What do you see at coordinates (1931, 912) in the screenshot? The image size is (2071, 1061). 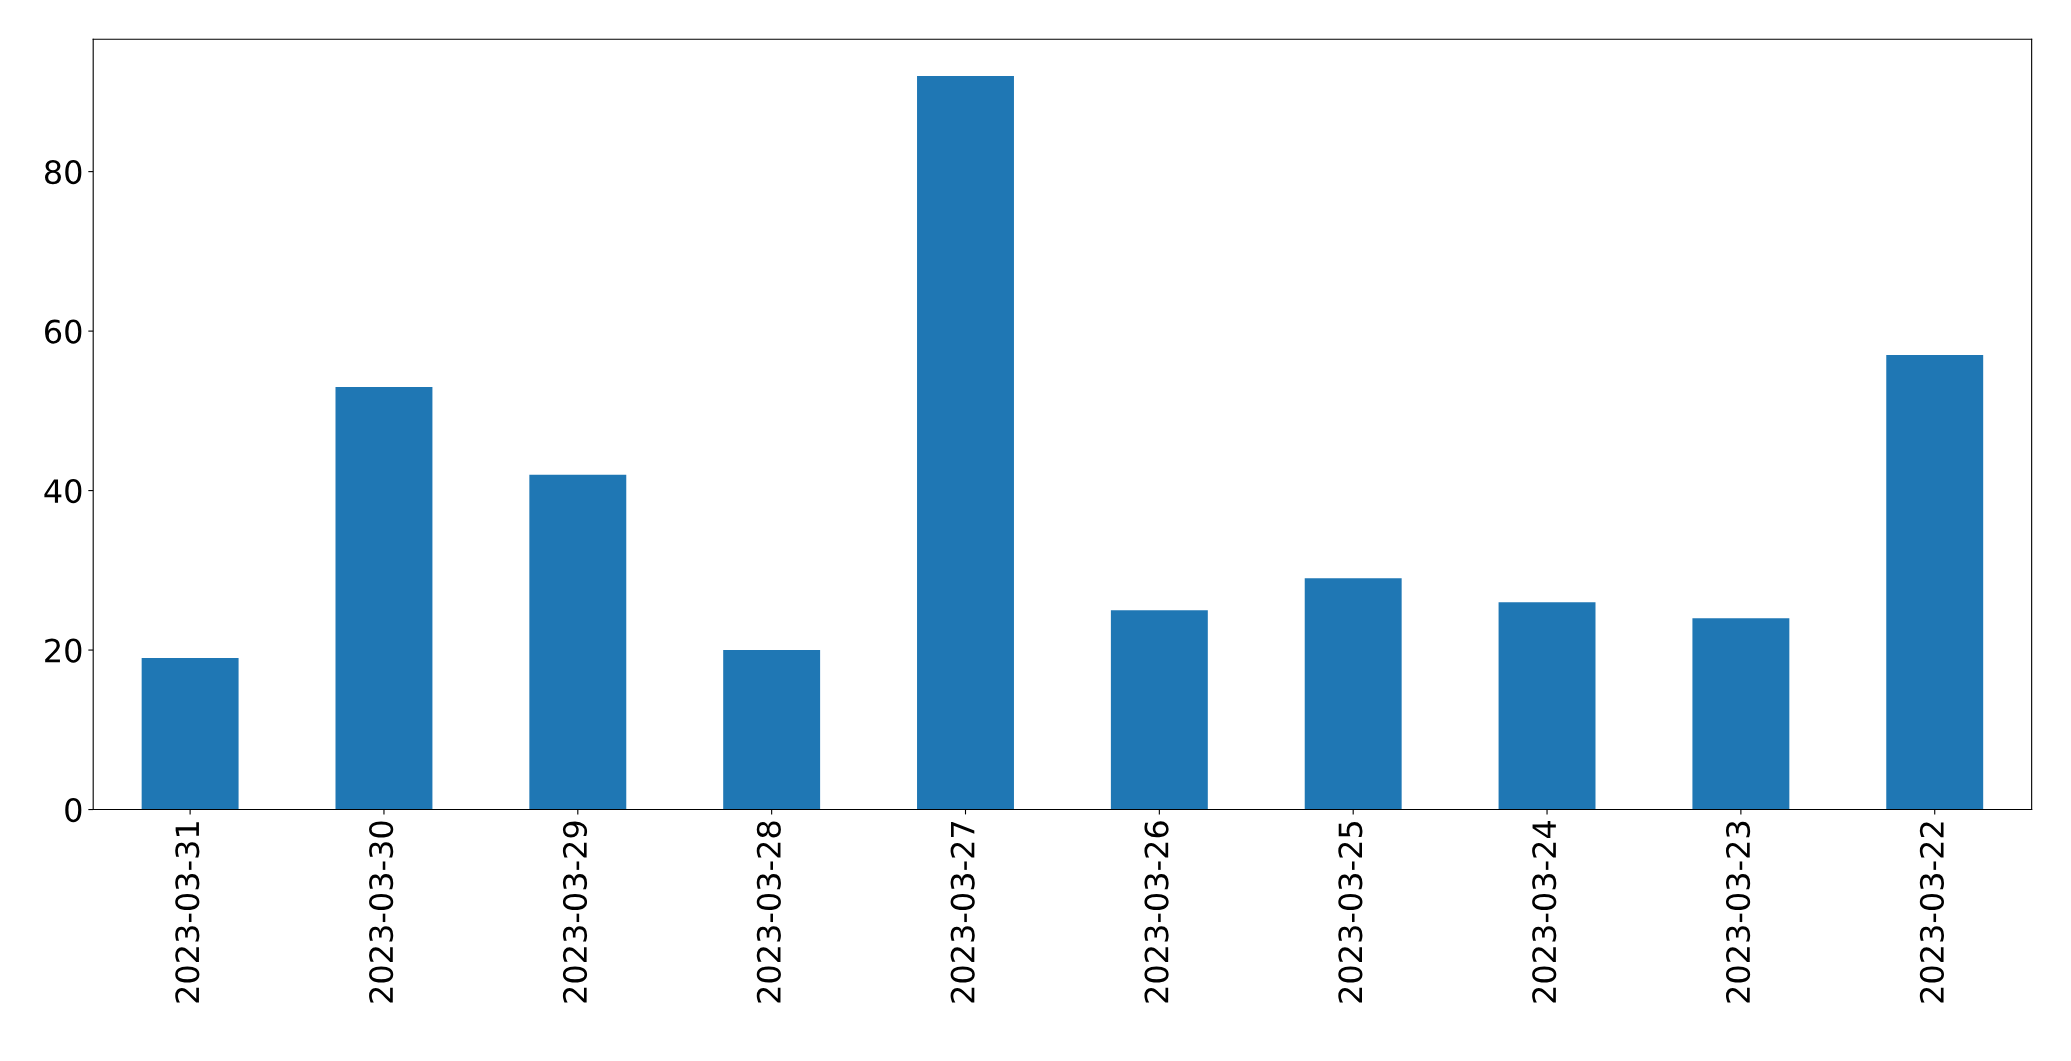 I see `x-tick-label: 2023-03-22` at bounding box center [1931, 912].